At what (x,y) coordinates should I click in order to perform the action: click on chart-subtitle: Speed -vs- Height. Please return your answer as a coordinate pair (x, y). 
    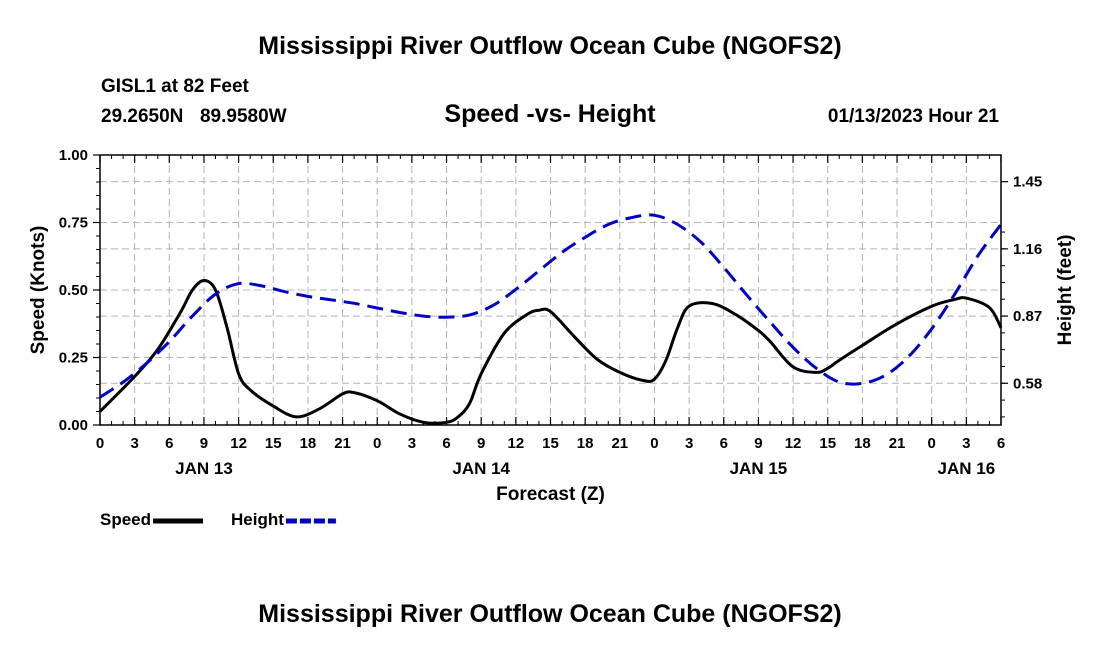
    Looking at the image, I should click on (550, 114).